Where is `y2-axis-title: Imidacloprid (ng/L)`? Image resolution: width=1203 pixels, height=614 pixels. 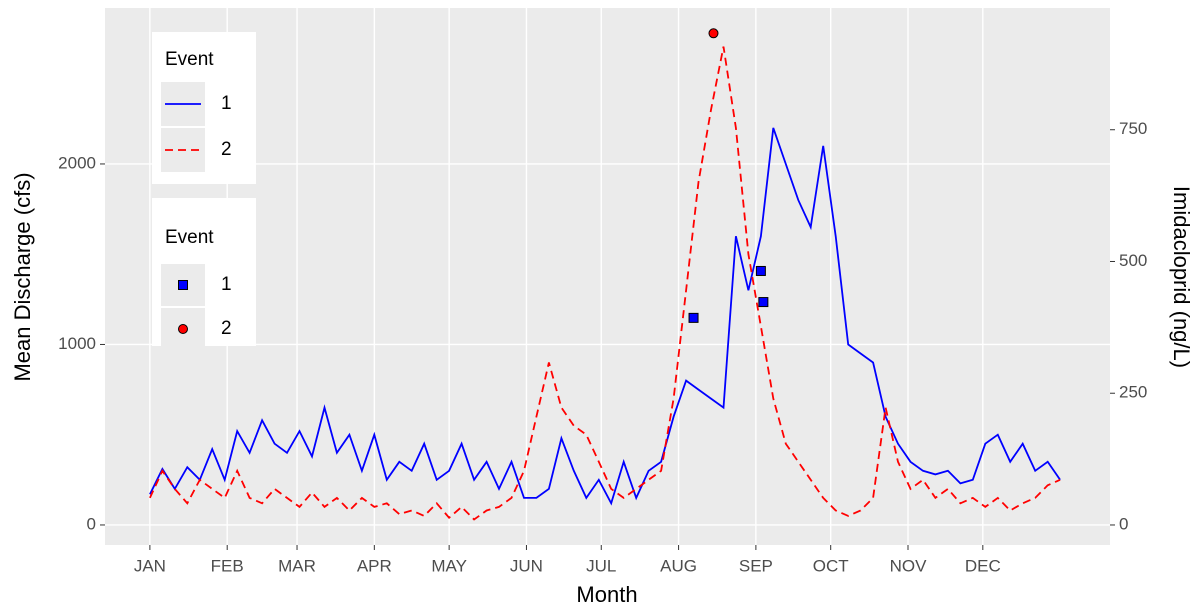
y2-axis-title: Imidacloprid (ng/L) is located at coordinates (1181, 277).